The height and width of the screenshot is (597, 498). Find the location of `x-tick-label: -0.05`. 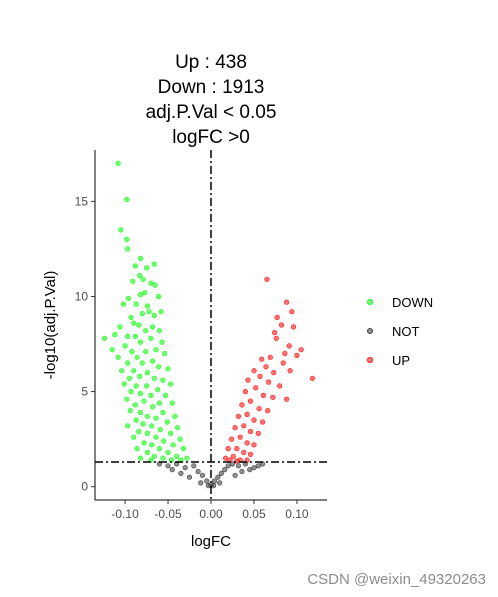

x-tick-label: -0.05 is located at coordinates (168, 514).